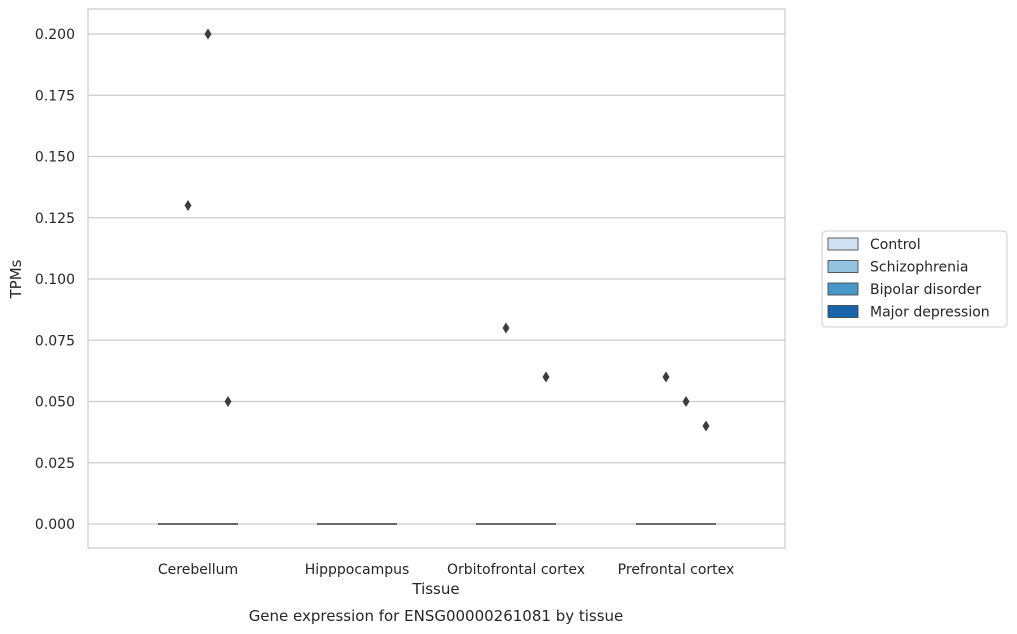  Describe the element at coordinates (895, 245) in the screenshot. I see `legend-label: Control` at that location.